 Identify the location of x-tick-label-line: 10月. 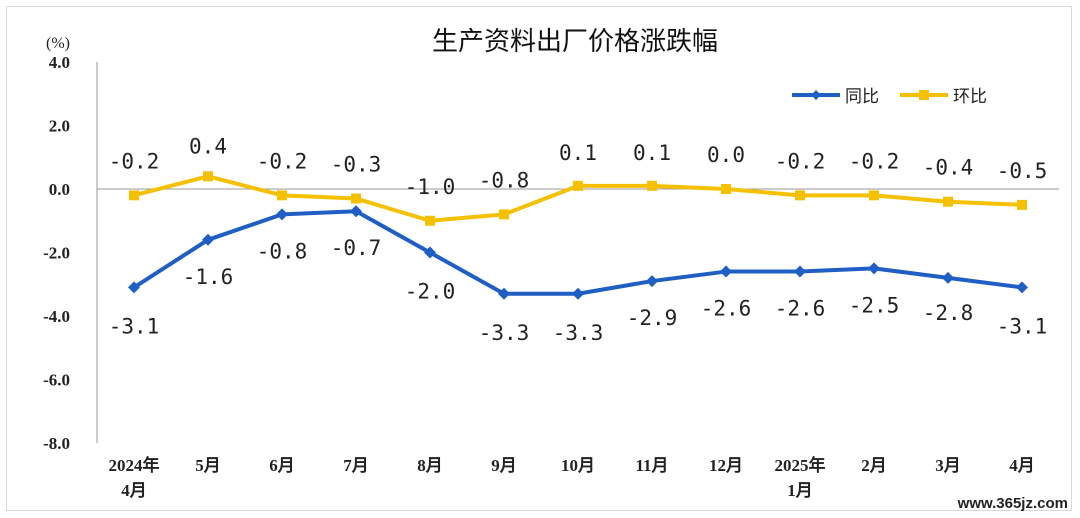
(578, 465).